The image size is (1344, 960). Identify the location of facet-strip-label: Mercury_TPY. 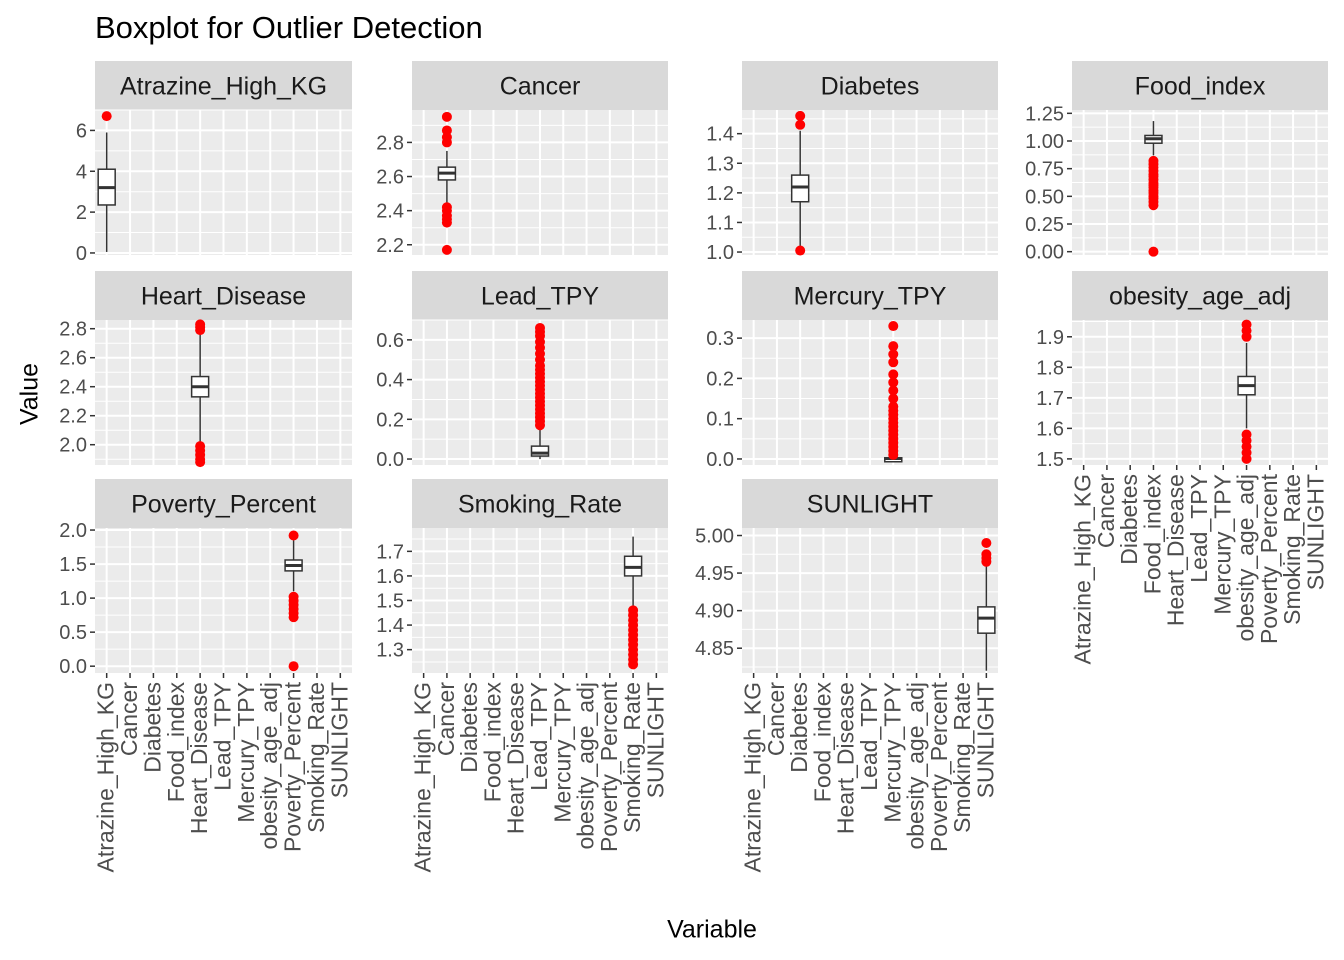
(870, 297).